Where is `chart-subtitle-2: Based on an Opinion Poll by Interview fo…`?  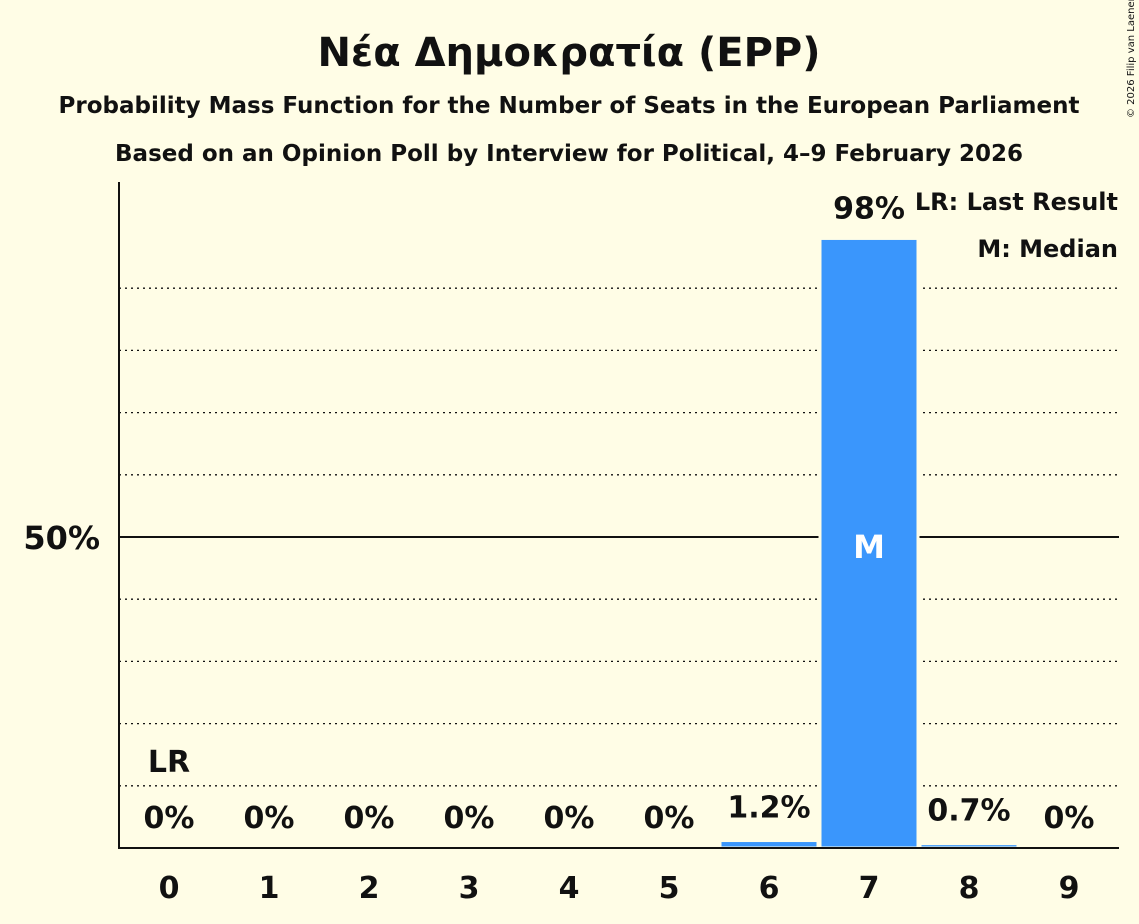 chart-subtitle-2: Based on an Opinion Poll by Interview fo… is located at coordinates (569, 154).